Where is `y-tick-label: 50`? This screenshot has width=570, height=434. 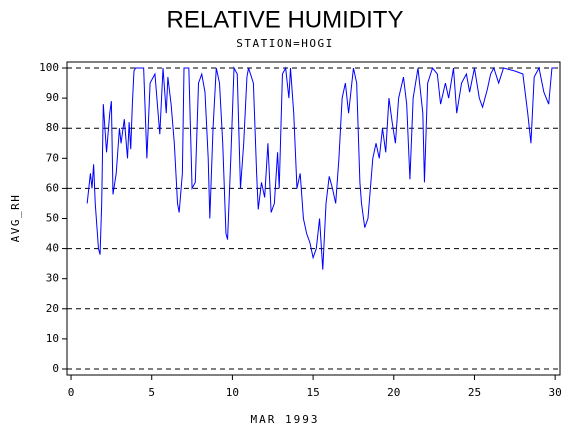 y-tick-label: 50 is located at coordinates (52, 218).